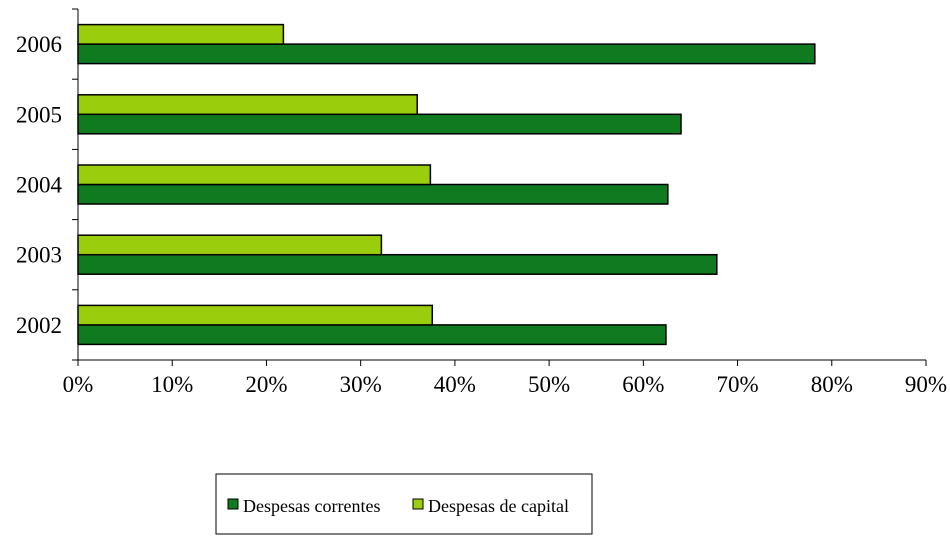 Image resolution: width=950 pixels, height=536 pixels. I want to click on x-tick-label: 30%, so click(361, 384).